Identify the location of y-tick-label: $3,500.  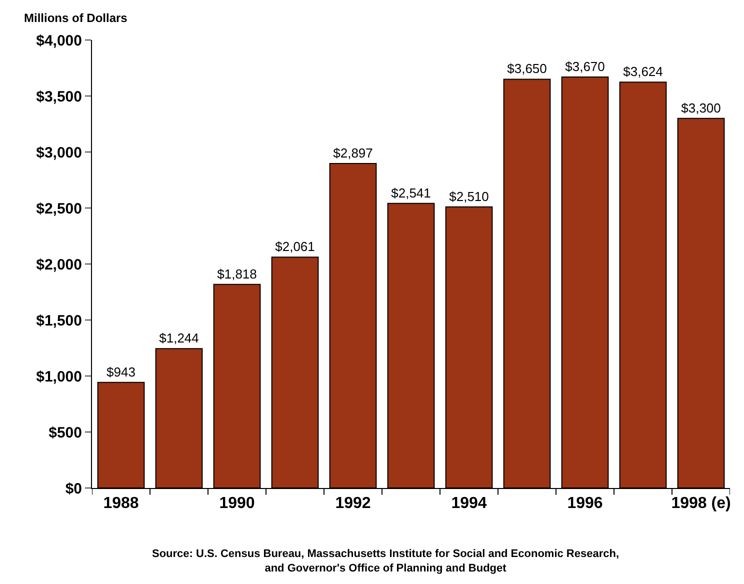
(59, 97).